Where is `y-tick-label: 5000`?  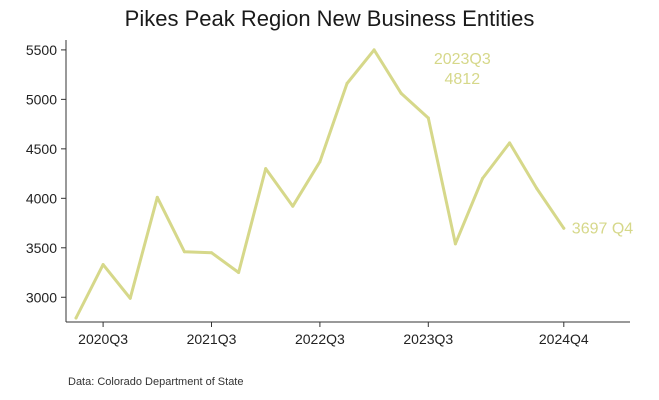 y-tick-label: 5000 is located at coordinates (41, 99).